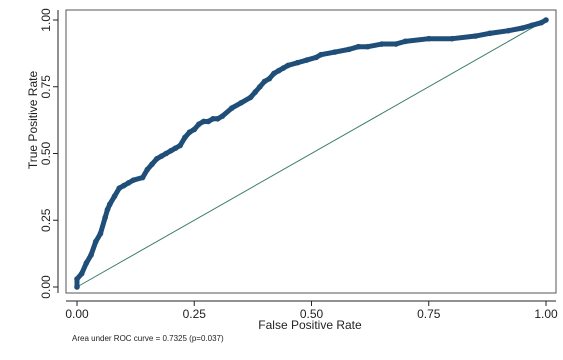 This screenshot has width=563, height=360. I want to click on y-axis-title: True Positive Rate, so click(33, 120).